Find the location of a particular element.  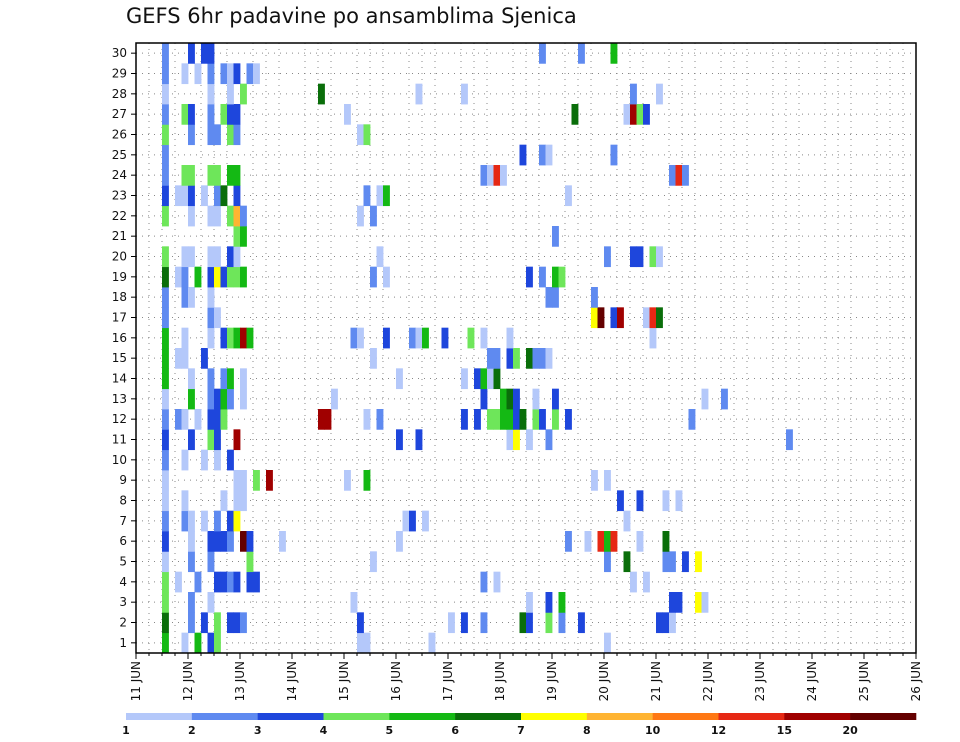

x-tick-label: 19 JUN is located at coordinates (552, 681).